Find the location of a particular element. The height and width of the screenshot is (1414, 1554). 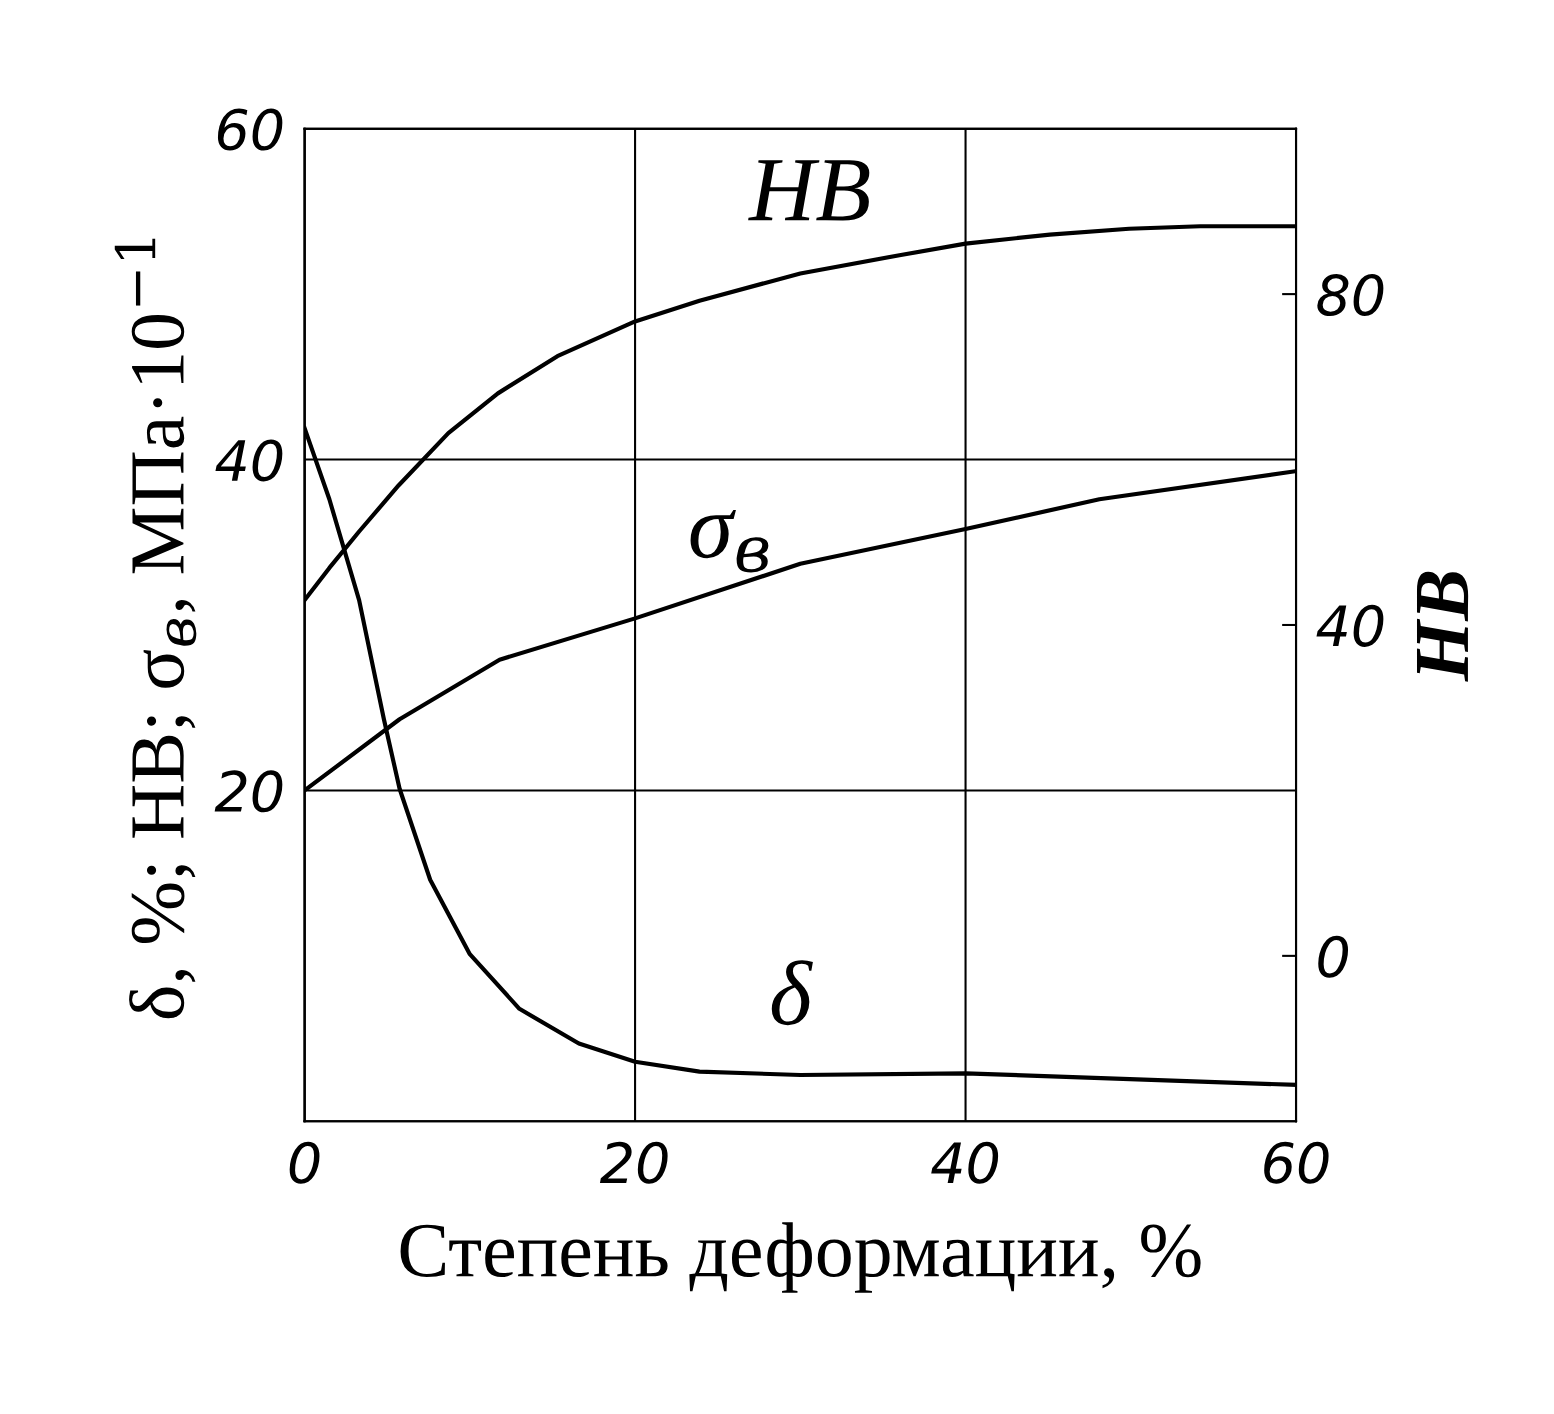

y2-axis-title: HB is located at coordinates (1442, 626).